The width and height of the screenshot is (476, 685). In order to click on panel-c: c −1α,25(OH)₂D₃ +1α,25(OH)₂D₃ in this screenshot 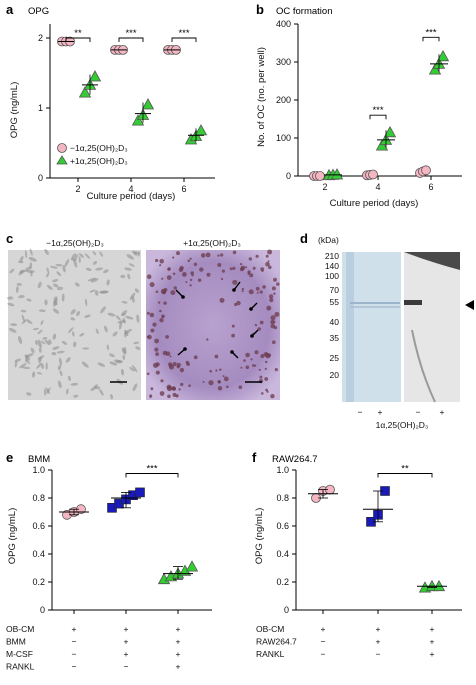, I will do `click(143, 315)`.